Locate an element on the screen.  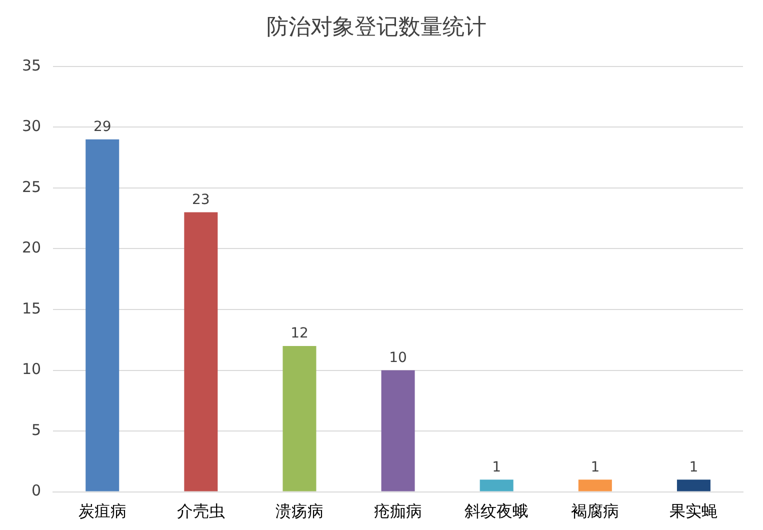
chart-title: 防治对象登记数量统计 is located at coordinates (376, 27).